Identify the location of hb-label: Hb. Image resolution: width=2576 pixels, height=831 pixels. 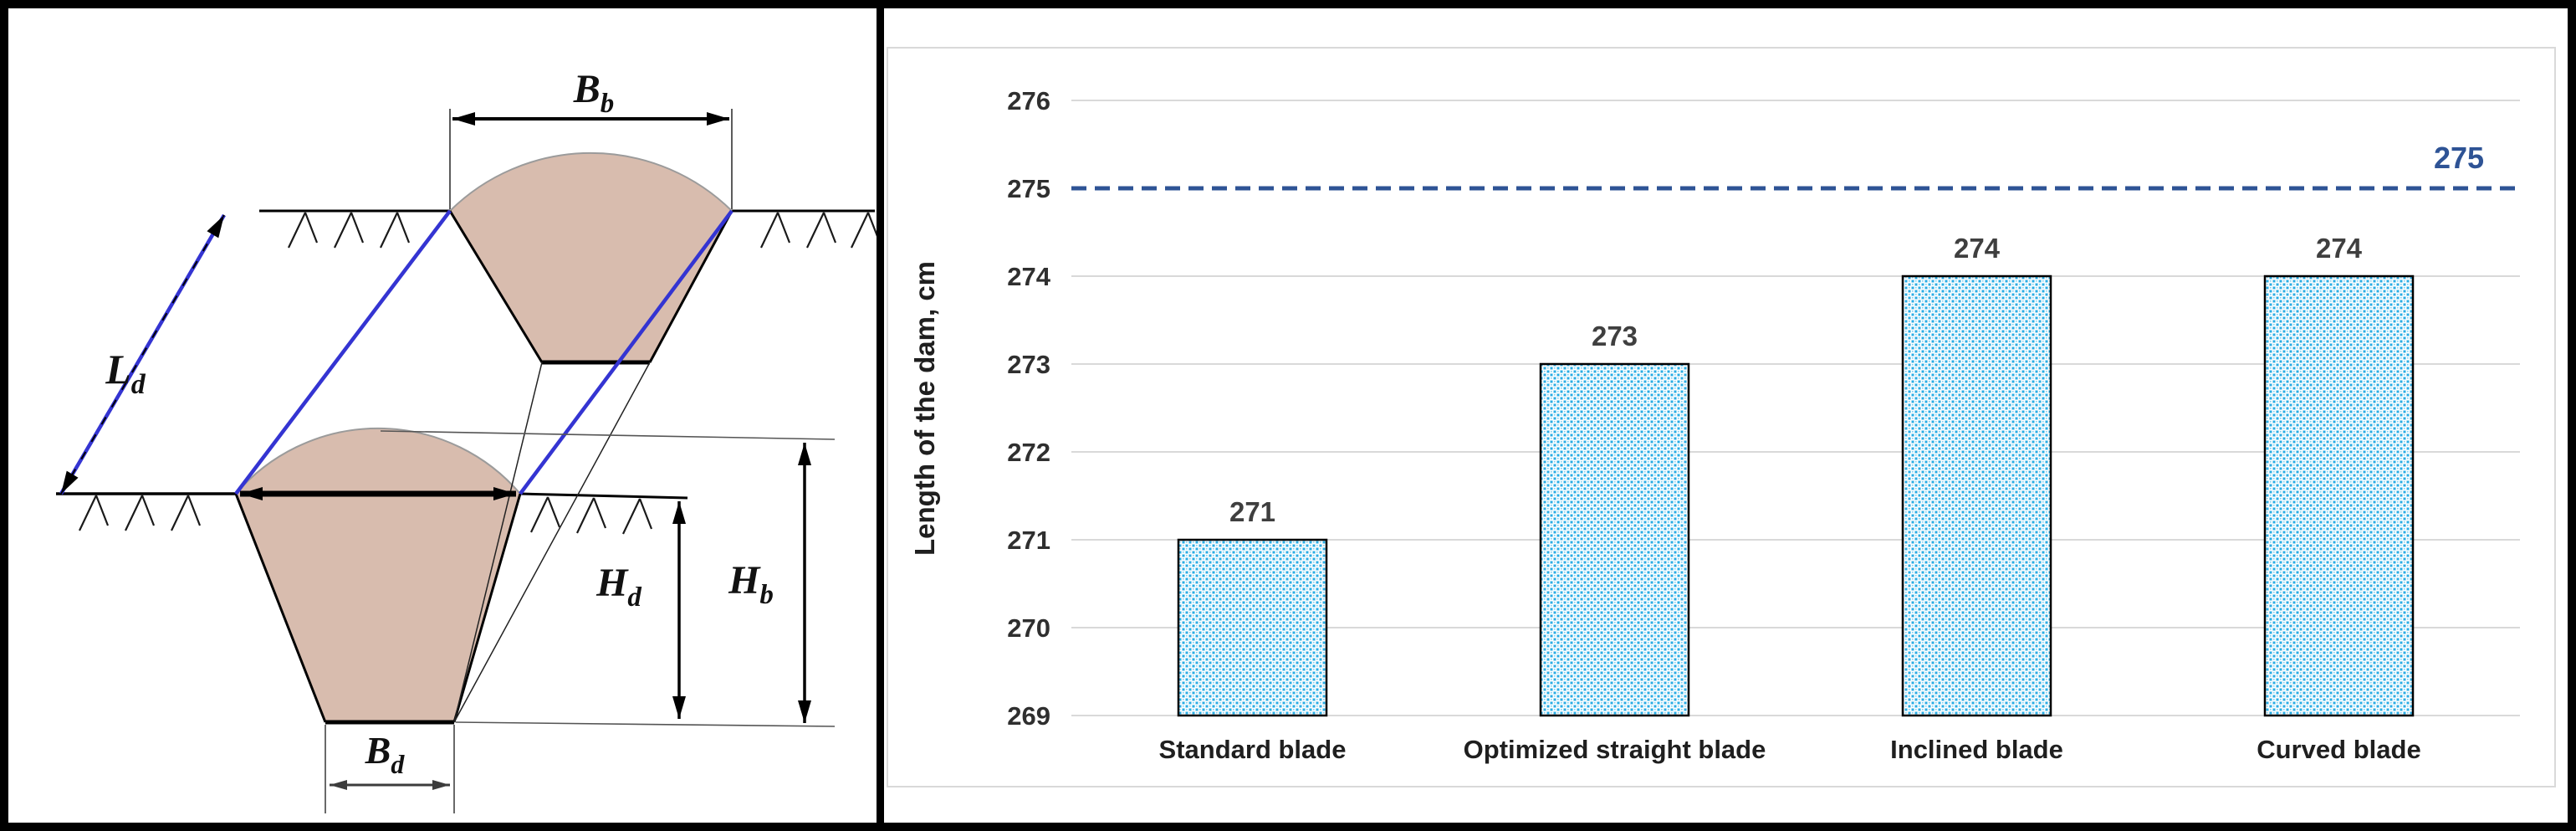
(751, 584).